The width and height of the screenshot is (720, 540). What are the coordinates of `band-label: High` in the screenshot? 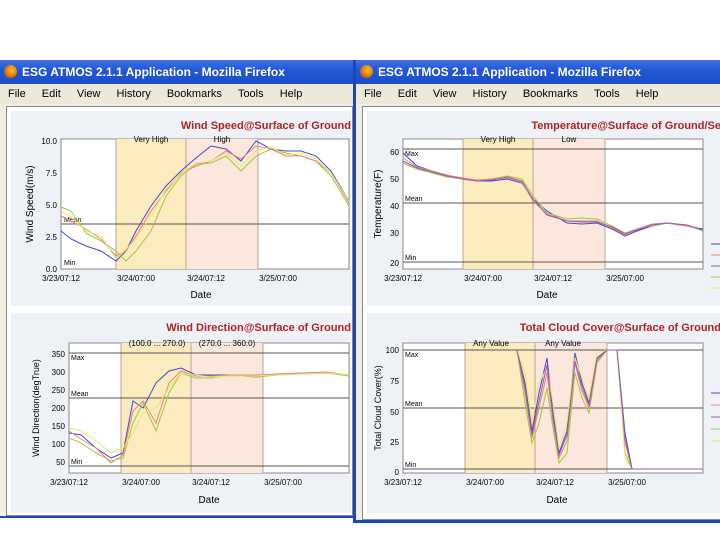 It's located at (222, 139).